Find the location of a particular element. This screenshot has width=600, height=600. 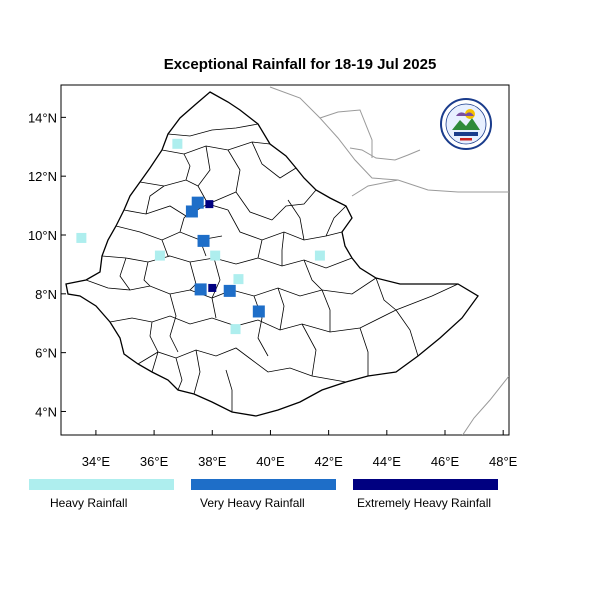

x-tick-label: 36°E is located at coordinates (154, 461).